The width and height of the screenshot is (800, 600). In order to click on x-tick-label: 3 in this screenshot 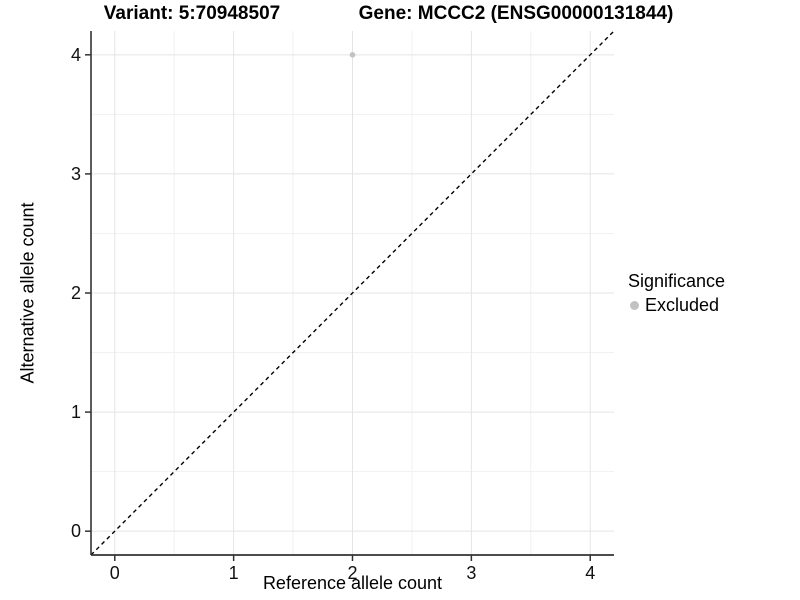, I will do `click(471, 573)`.